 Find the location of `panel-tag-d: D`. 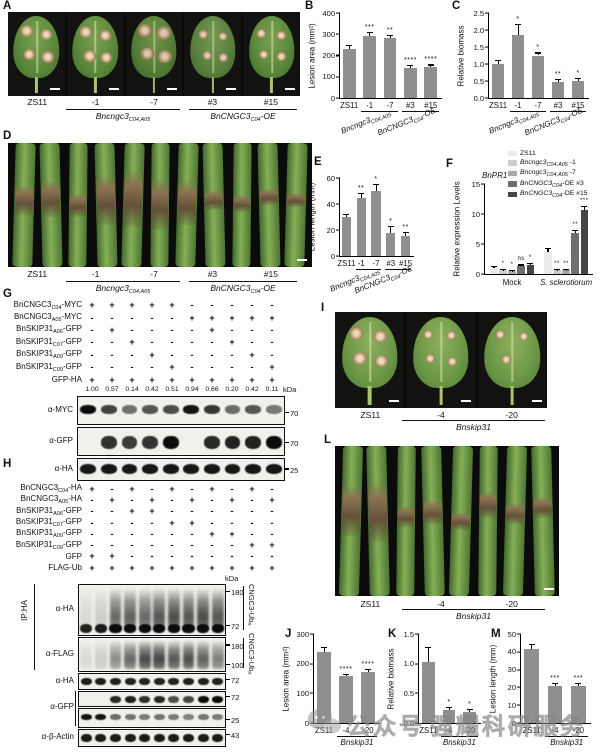

panel-tag-d: D is located at coordinates (7, 136).